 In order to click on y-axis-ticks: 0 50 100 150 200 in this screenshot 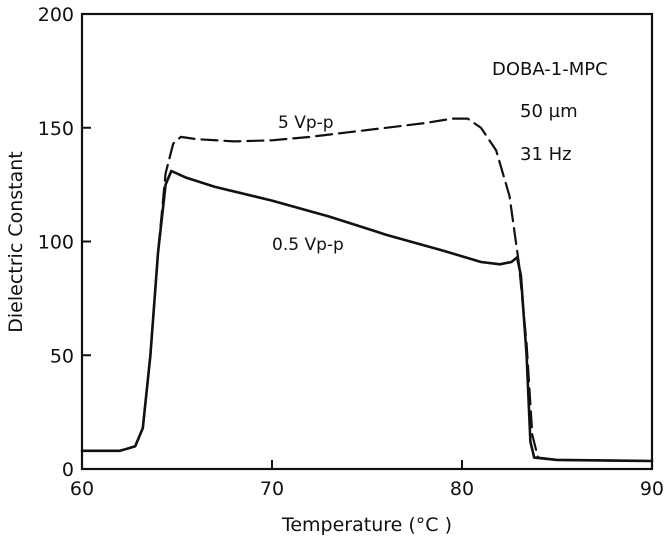, I will do `click(64, 242)`.